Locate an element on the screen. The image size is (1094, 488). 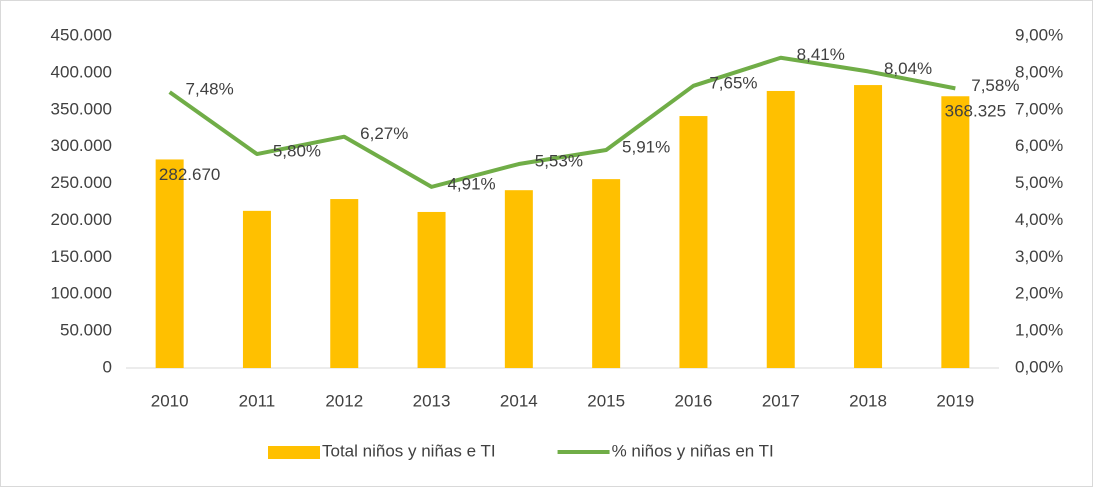
data-label: 8,41% is located at coordinates (821, 54).